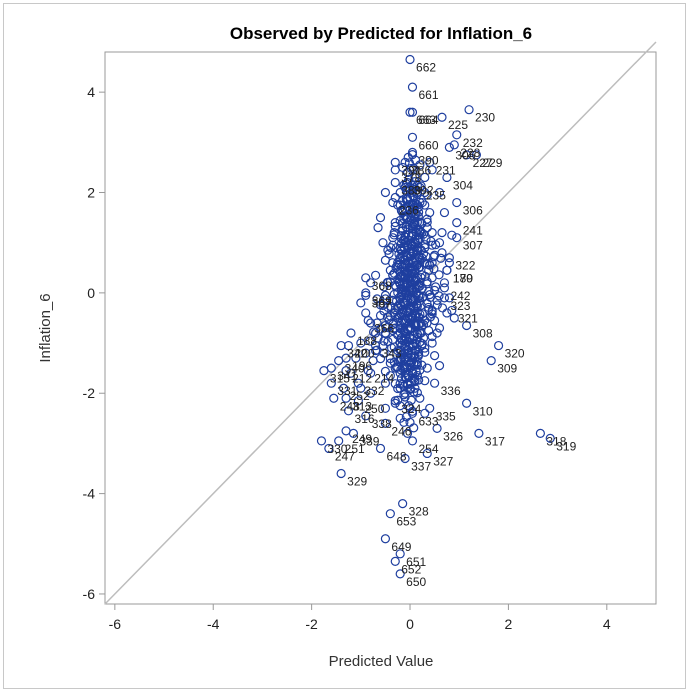  Describe the element at coordinates (355, 449) in the screenshot. I see `point-label: 251` at that location.